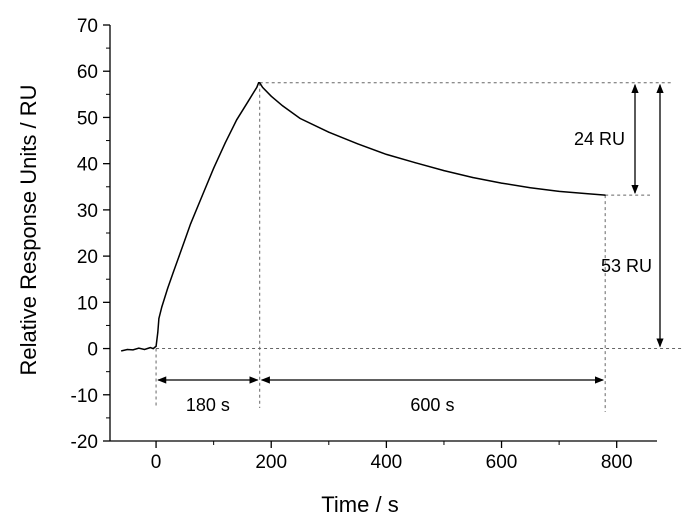  What do you see at coordinates (92, 350) in the screenshot?
I see `y-tick-label: 0` at bounding box center [92, 350].